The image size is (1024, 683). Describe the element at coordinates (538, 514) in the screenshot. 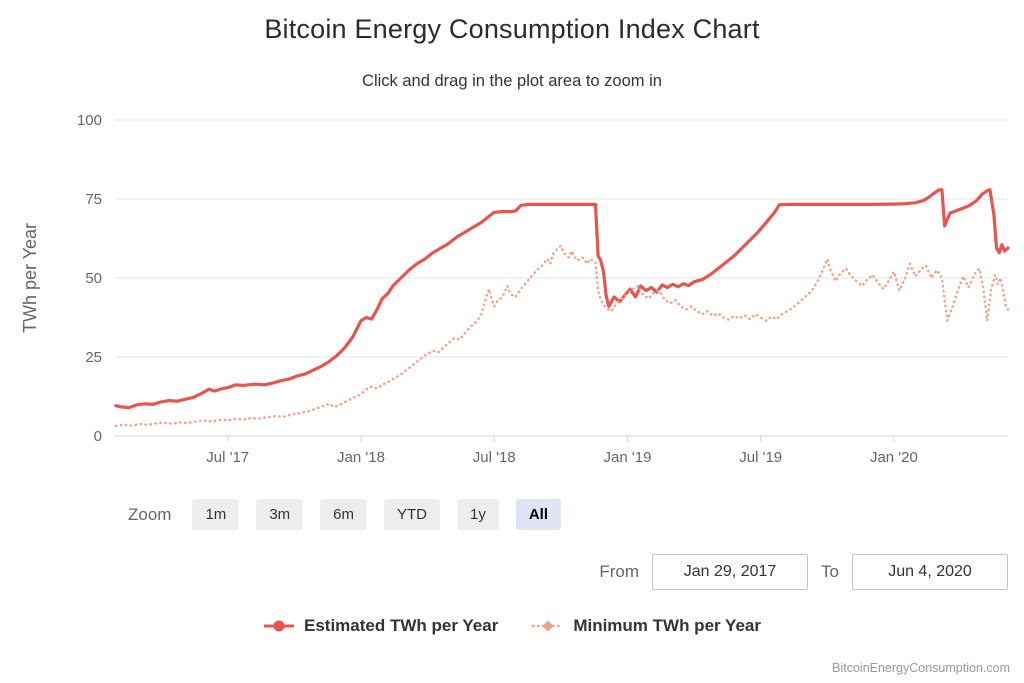

I see `zoom-button-all: All` at that location.